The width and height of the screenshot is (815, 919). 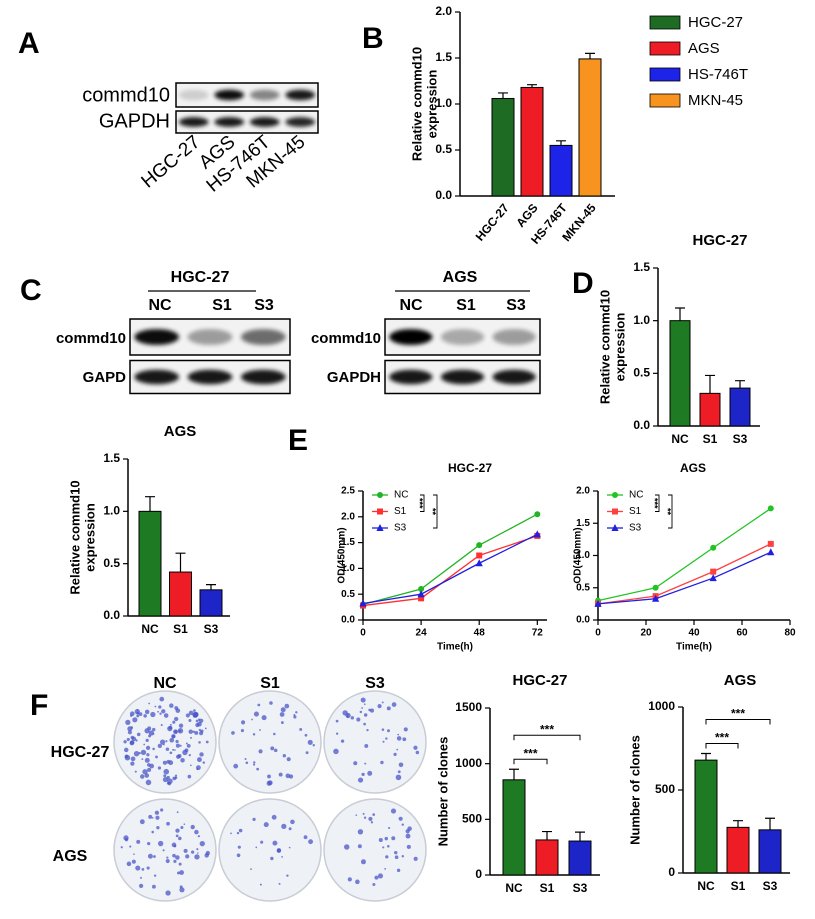 What do you see at coordinates (715, 100) in the screenshot?
I see `legend-label: MKN-45` at bounding box center [715, 100].